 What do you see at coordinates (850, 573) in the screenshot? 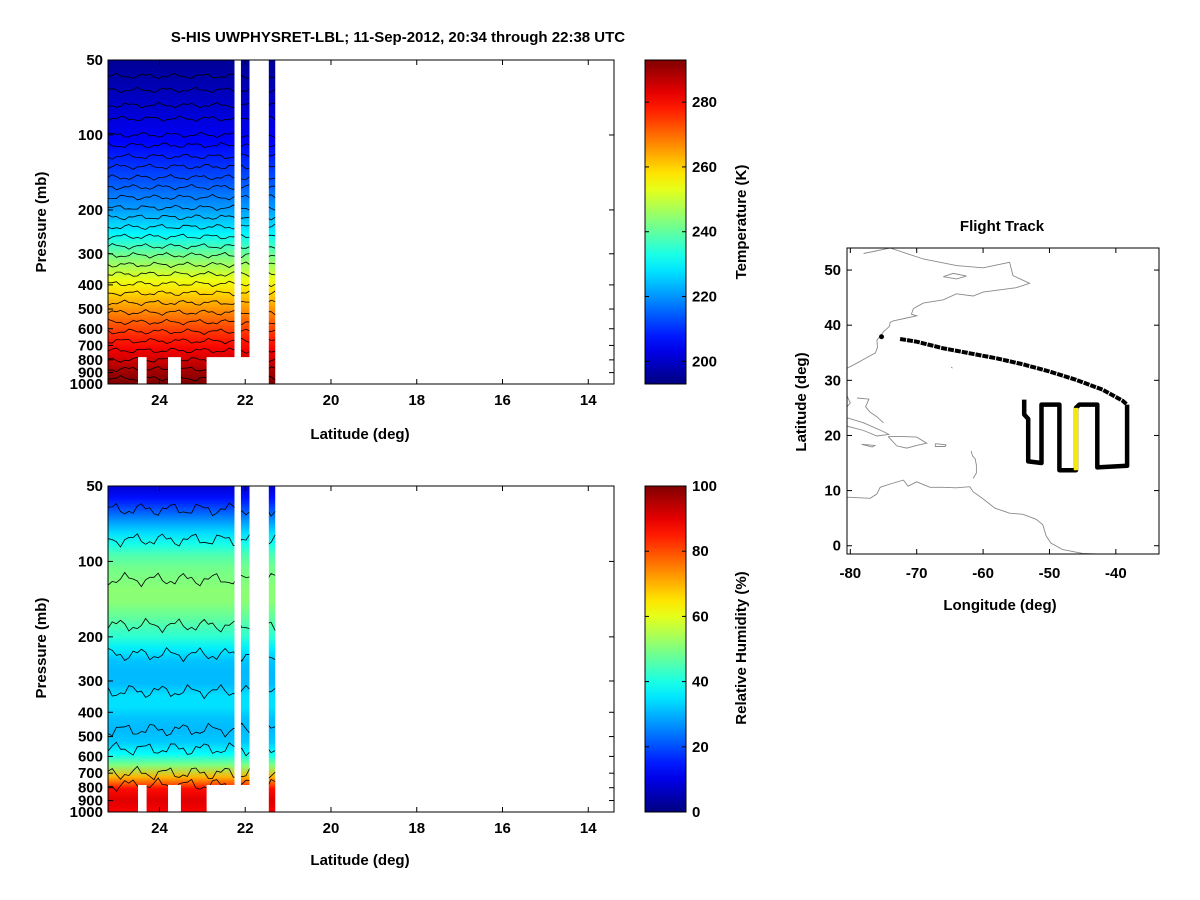
I see `x-tick-label: -80` at bounding box center [850, 573].